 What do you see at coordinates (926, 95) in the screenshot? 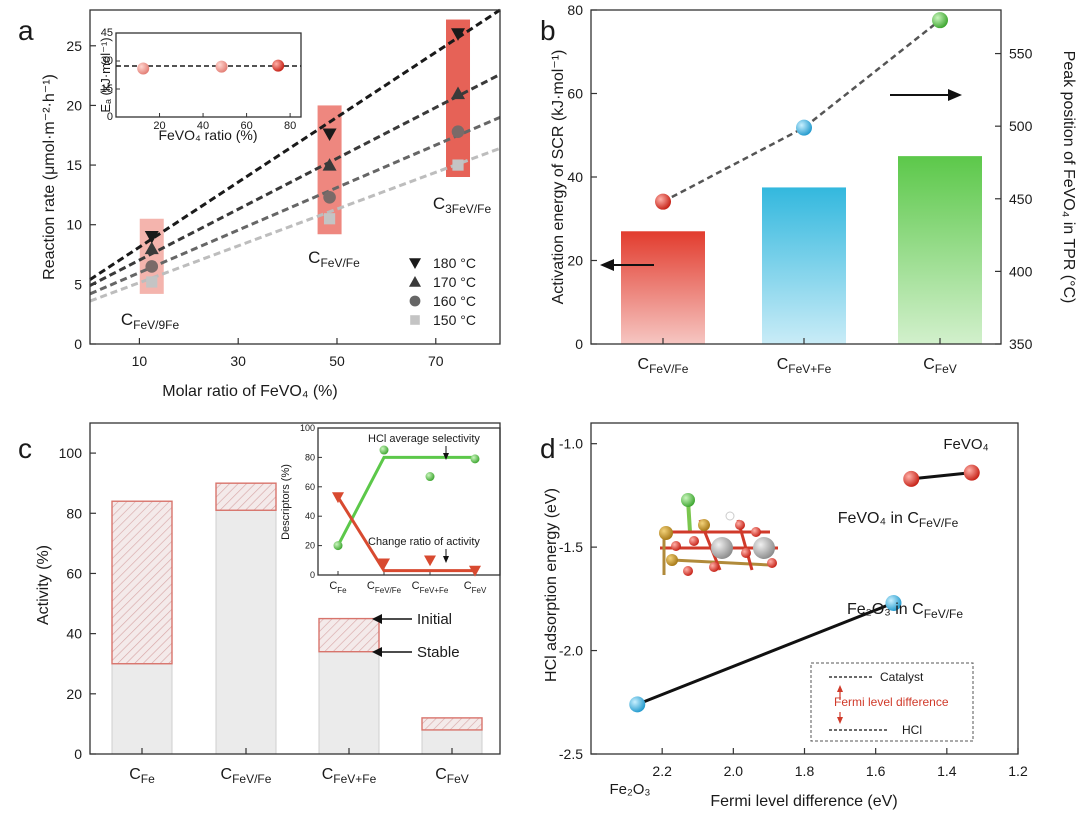
I see `panel-b-arrow-right` at bounding box center [926, 95].